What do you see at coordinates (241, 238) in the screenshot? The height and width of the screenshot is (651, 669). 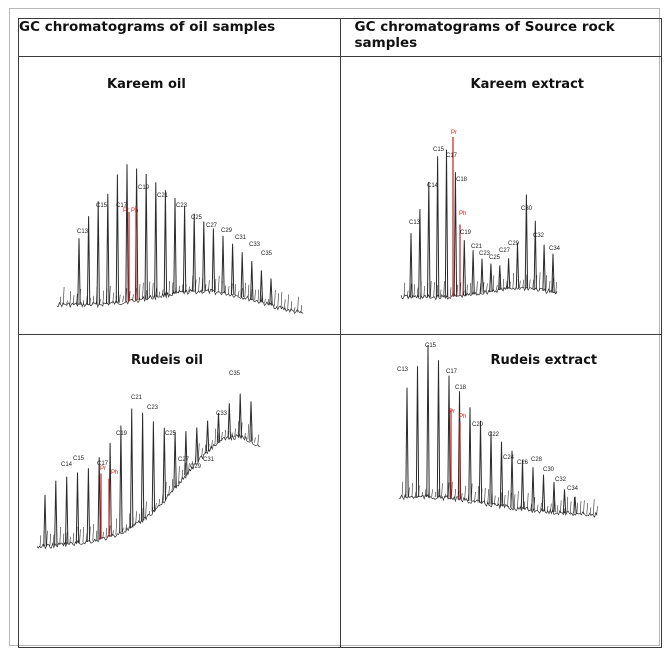 I see `peak-label: C31` at bounding box center [241, 238].